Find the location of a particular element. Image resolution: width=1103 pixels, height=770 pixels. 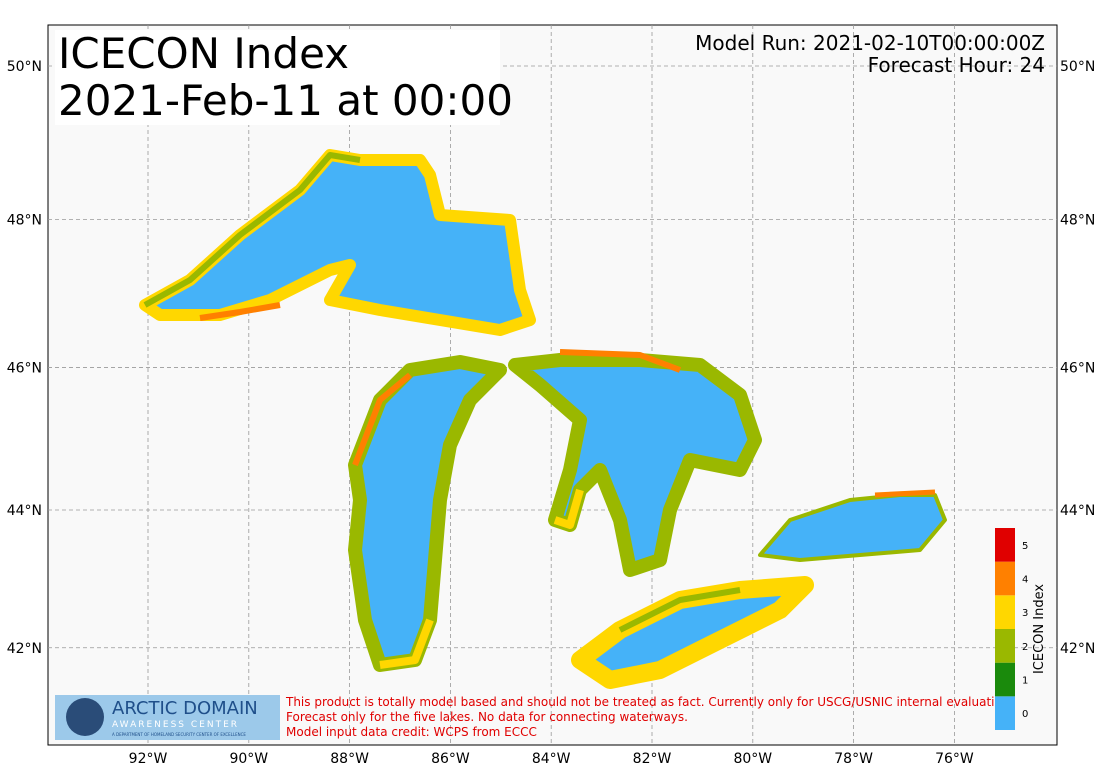

lon-tick-label: 86°W is located at coordinates (450, 759).